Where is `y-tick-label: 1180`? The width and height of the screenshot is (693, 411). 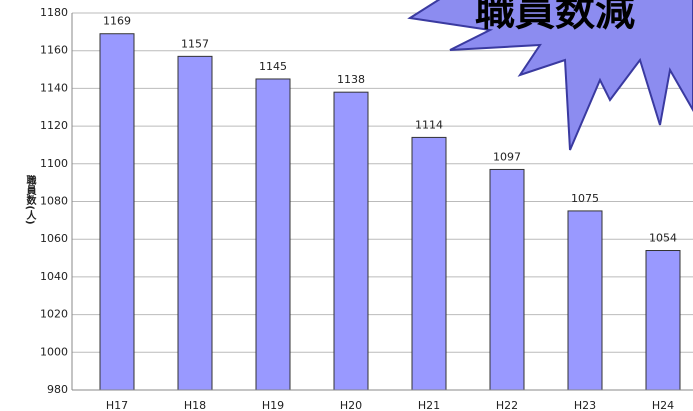
y-tick-label: 1180 is located at coordinates (54, 12).